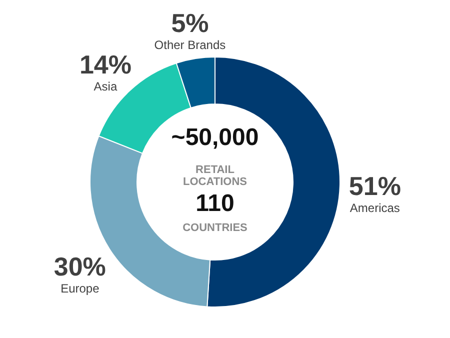  I want to click on slice-label: Europe, so click(80, 289).